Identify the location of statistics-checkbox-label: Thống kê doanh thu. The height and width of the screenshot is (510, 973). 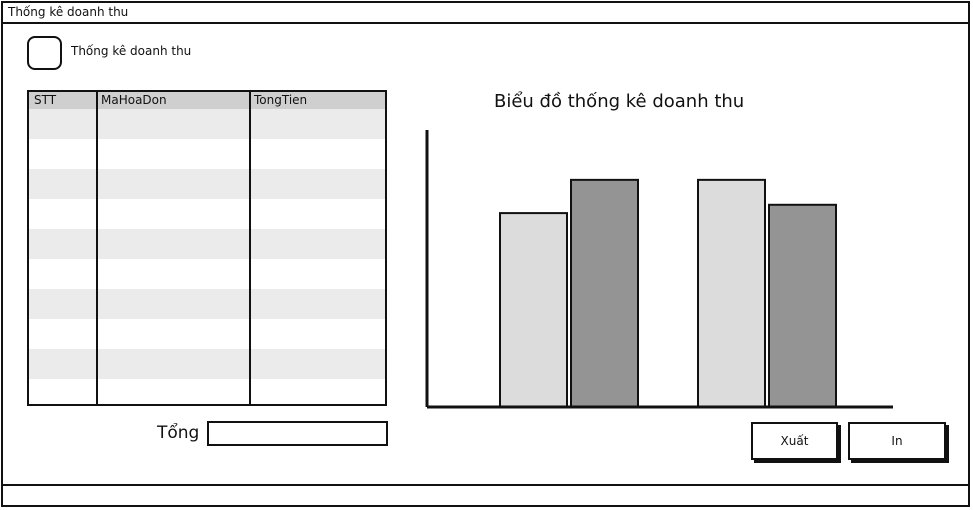
(131, 51).